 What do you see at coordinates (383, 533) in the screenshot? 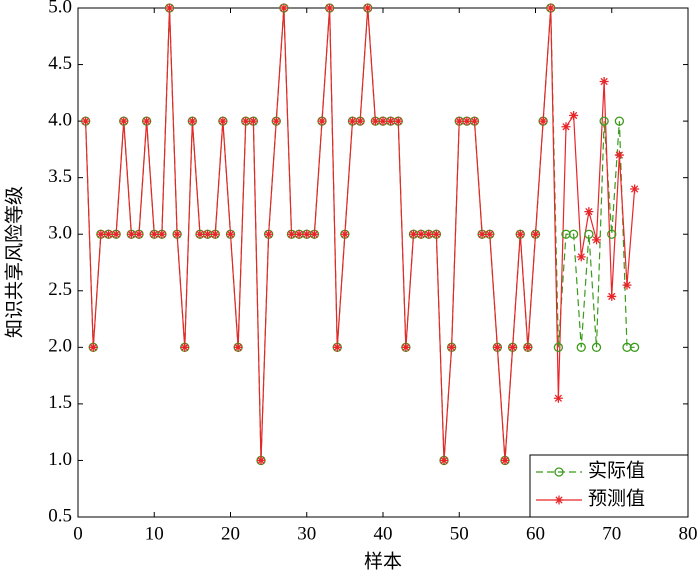
I see `x-tick-label: 40` at bounding box center [383, 533].